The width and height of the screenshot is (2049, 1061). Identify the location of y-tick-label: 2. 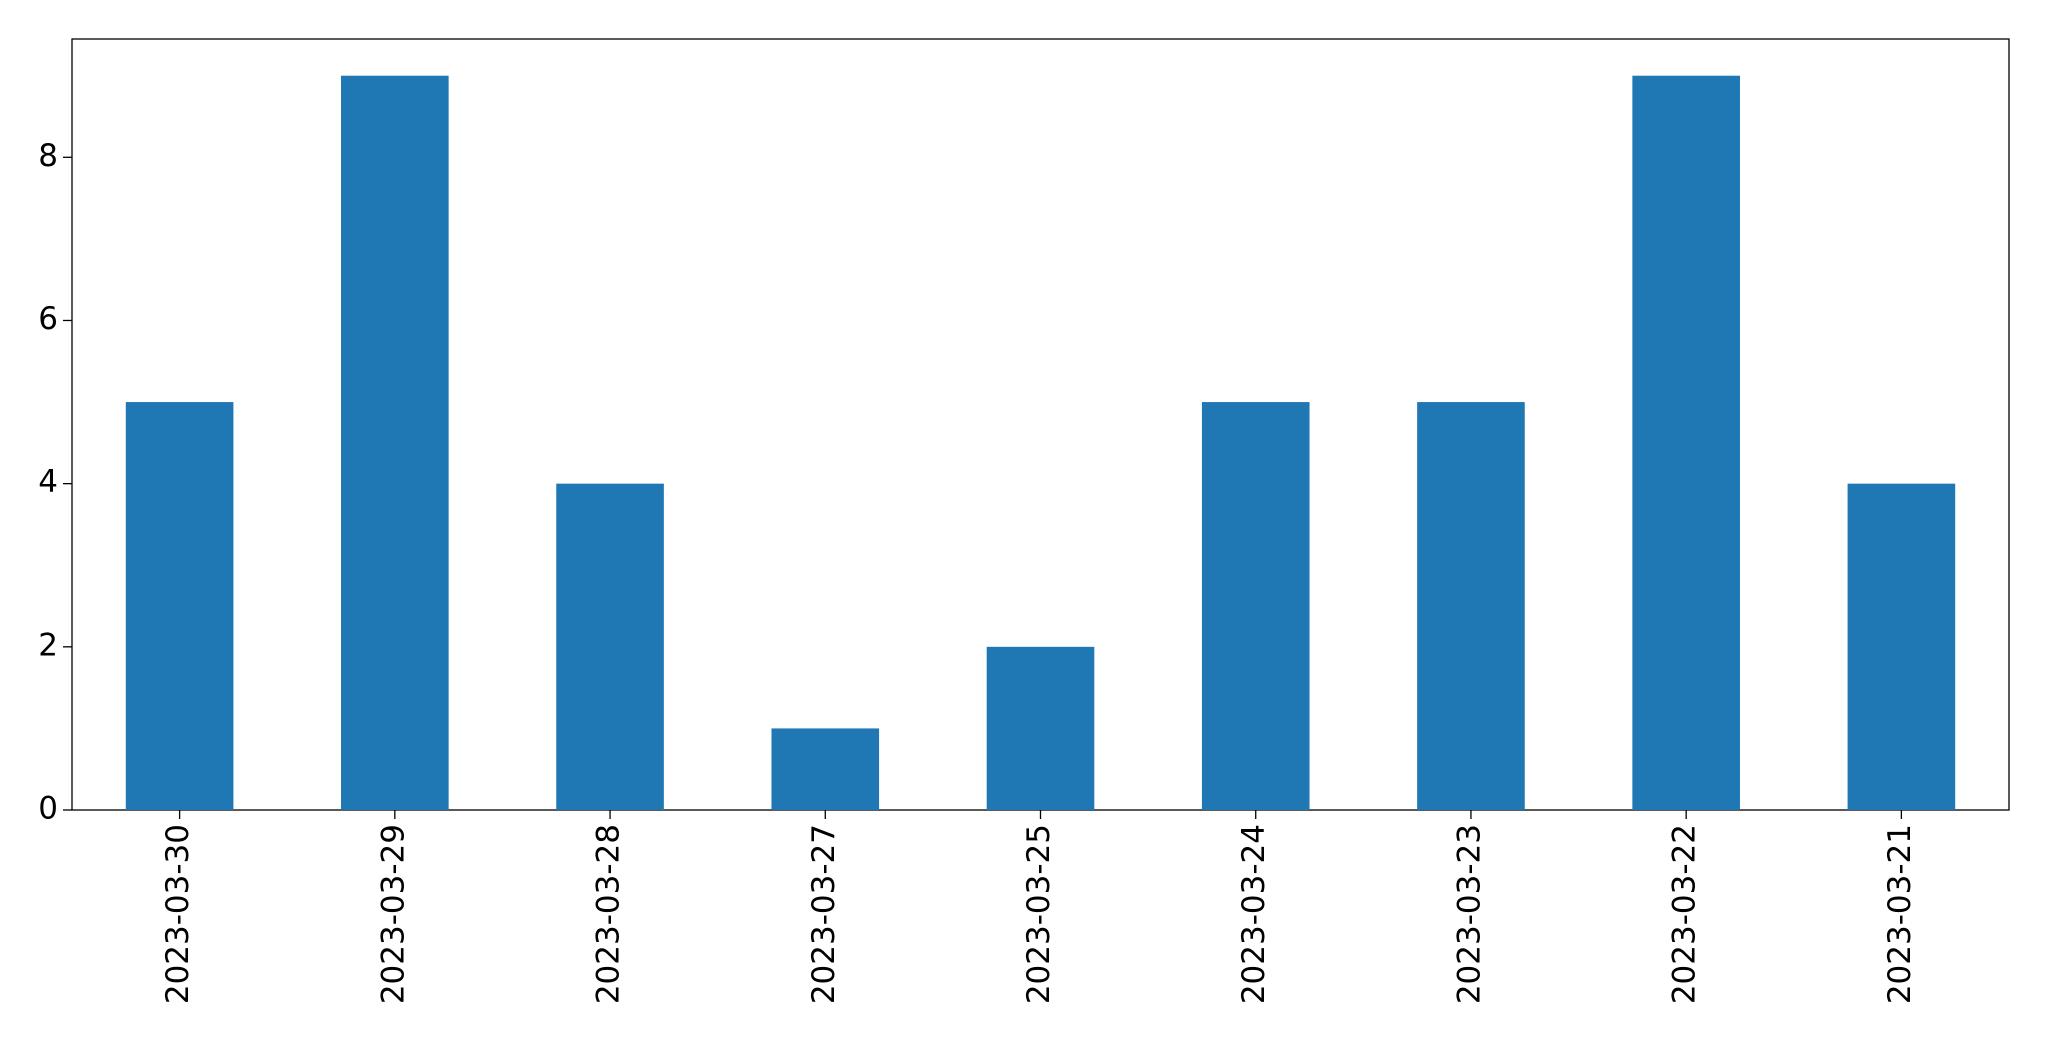
(48, 645).